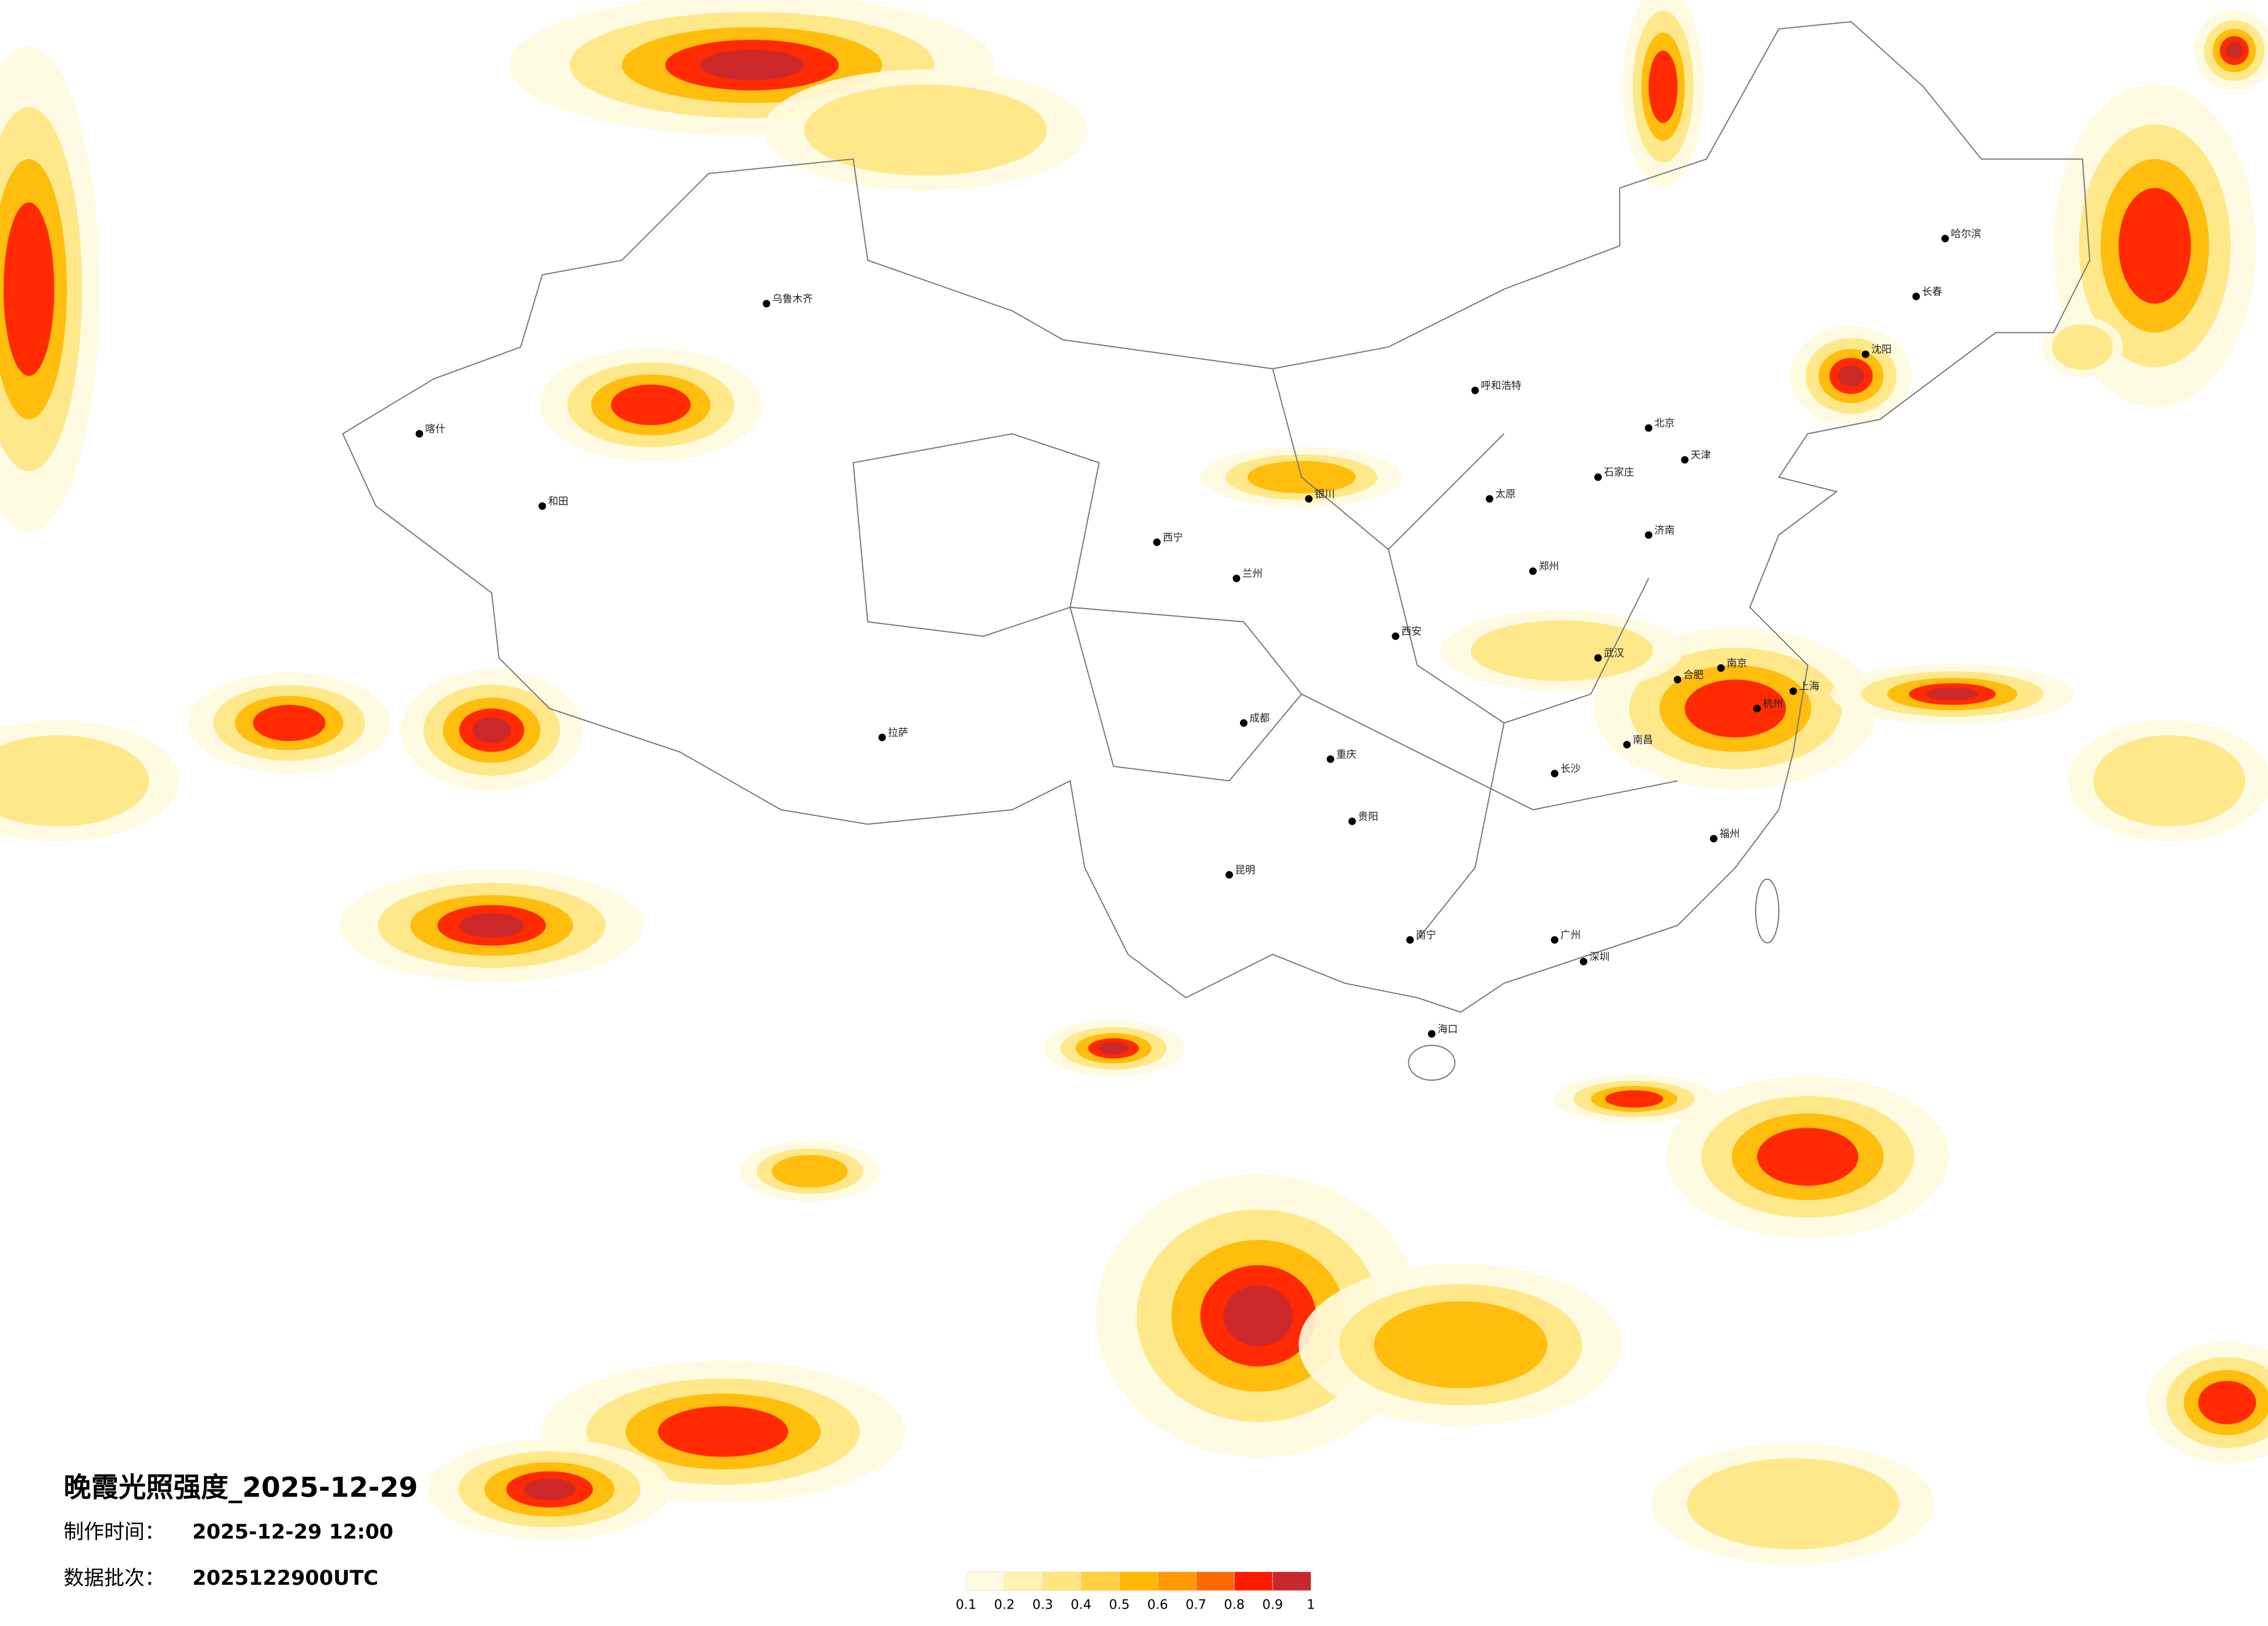  What do you see at coordinates (965, 1604) in the screenshot?
I see `legend-tick-label: 0.1` at bounding box center [965, 1604].